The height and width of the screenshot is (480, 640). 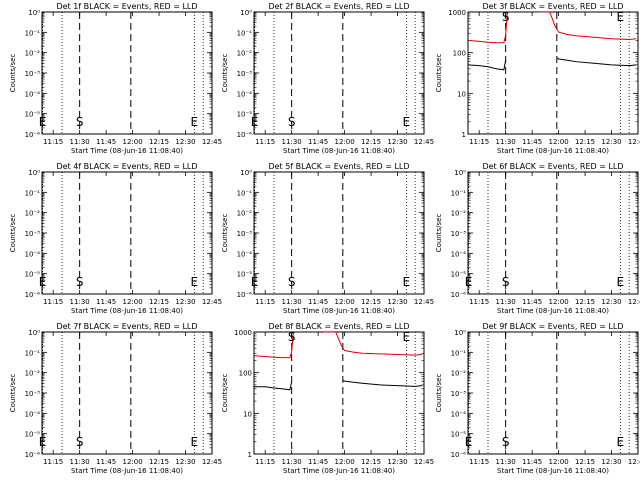 What do you see at coordinates (126, 166) in the screenshot?
I see `plot-title: Det 4f BLACK = Events, RED = LLD` at bounding box center [126, 166].